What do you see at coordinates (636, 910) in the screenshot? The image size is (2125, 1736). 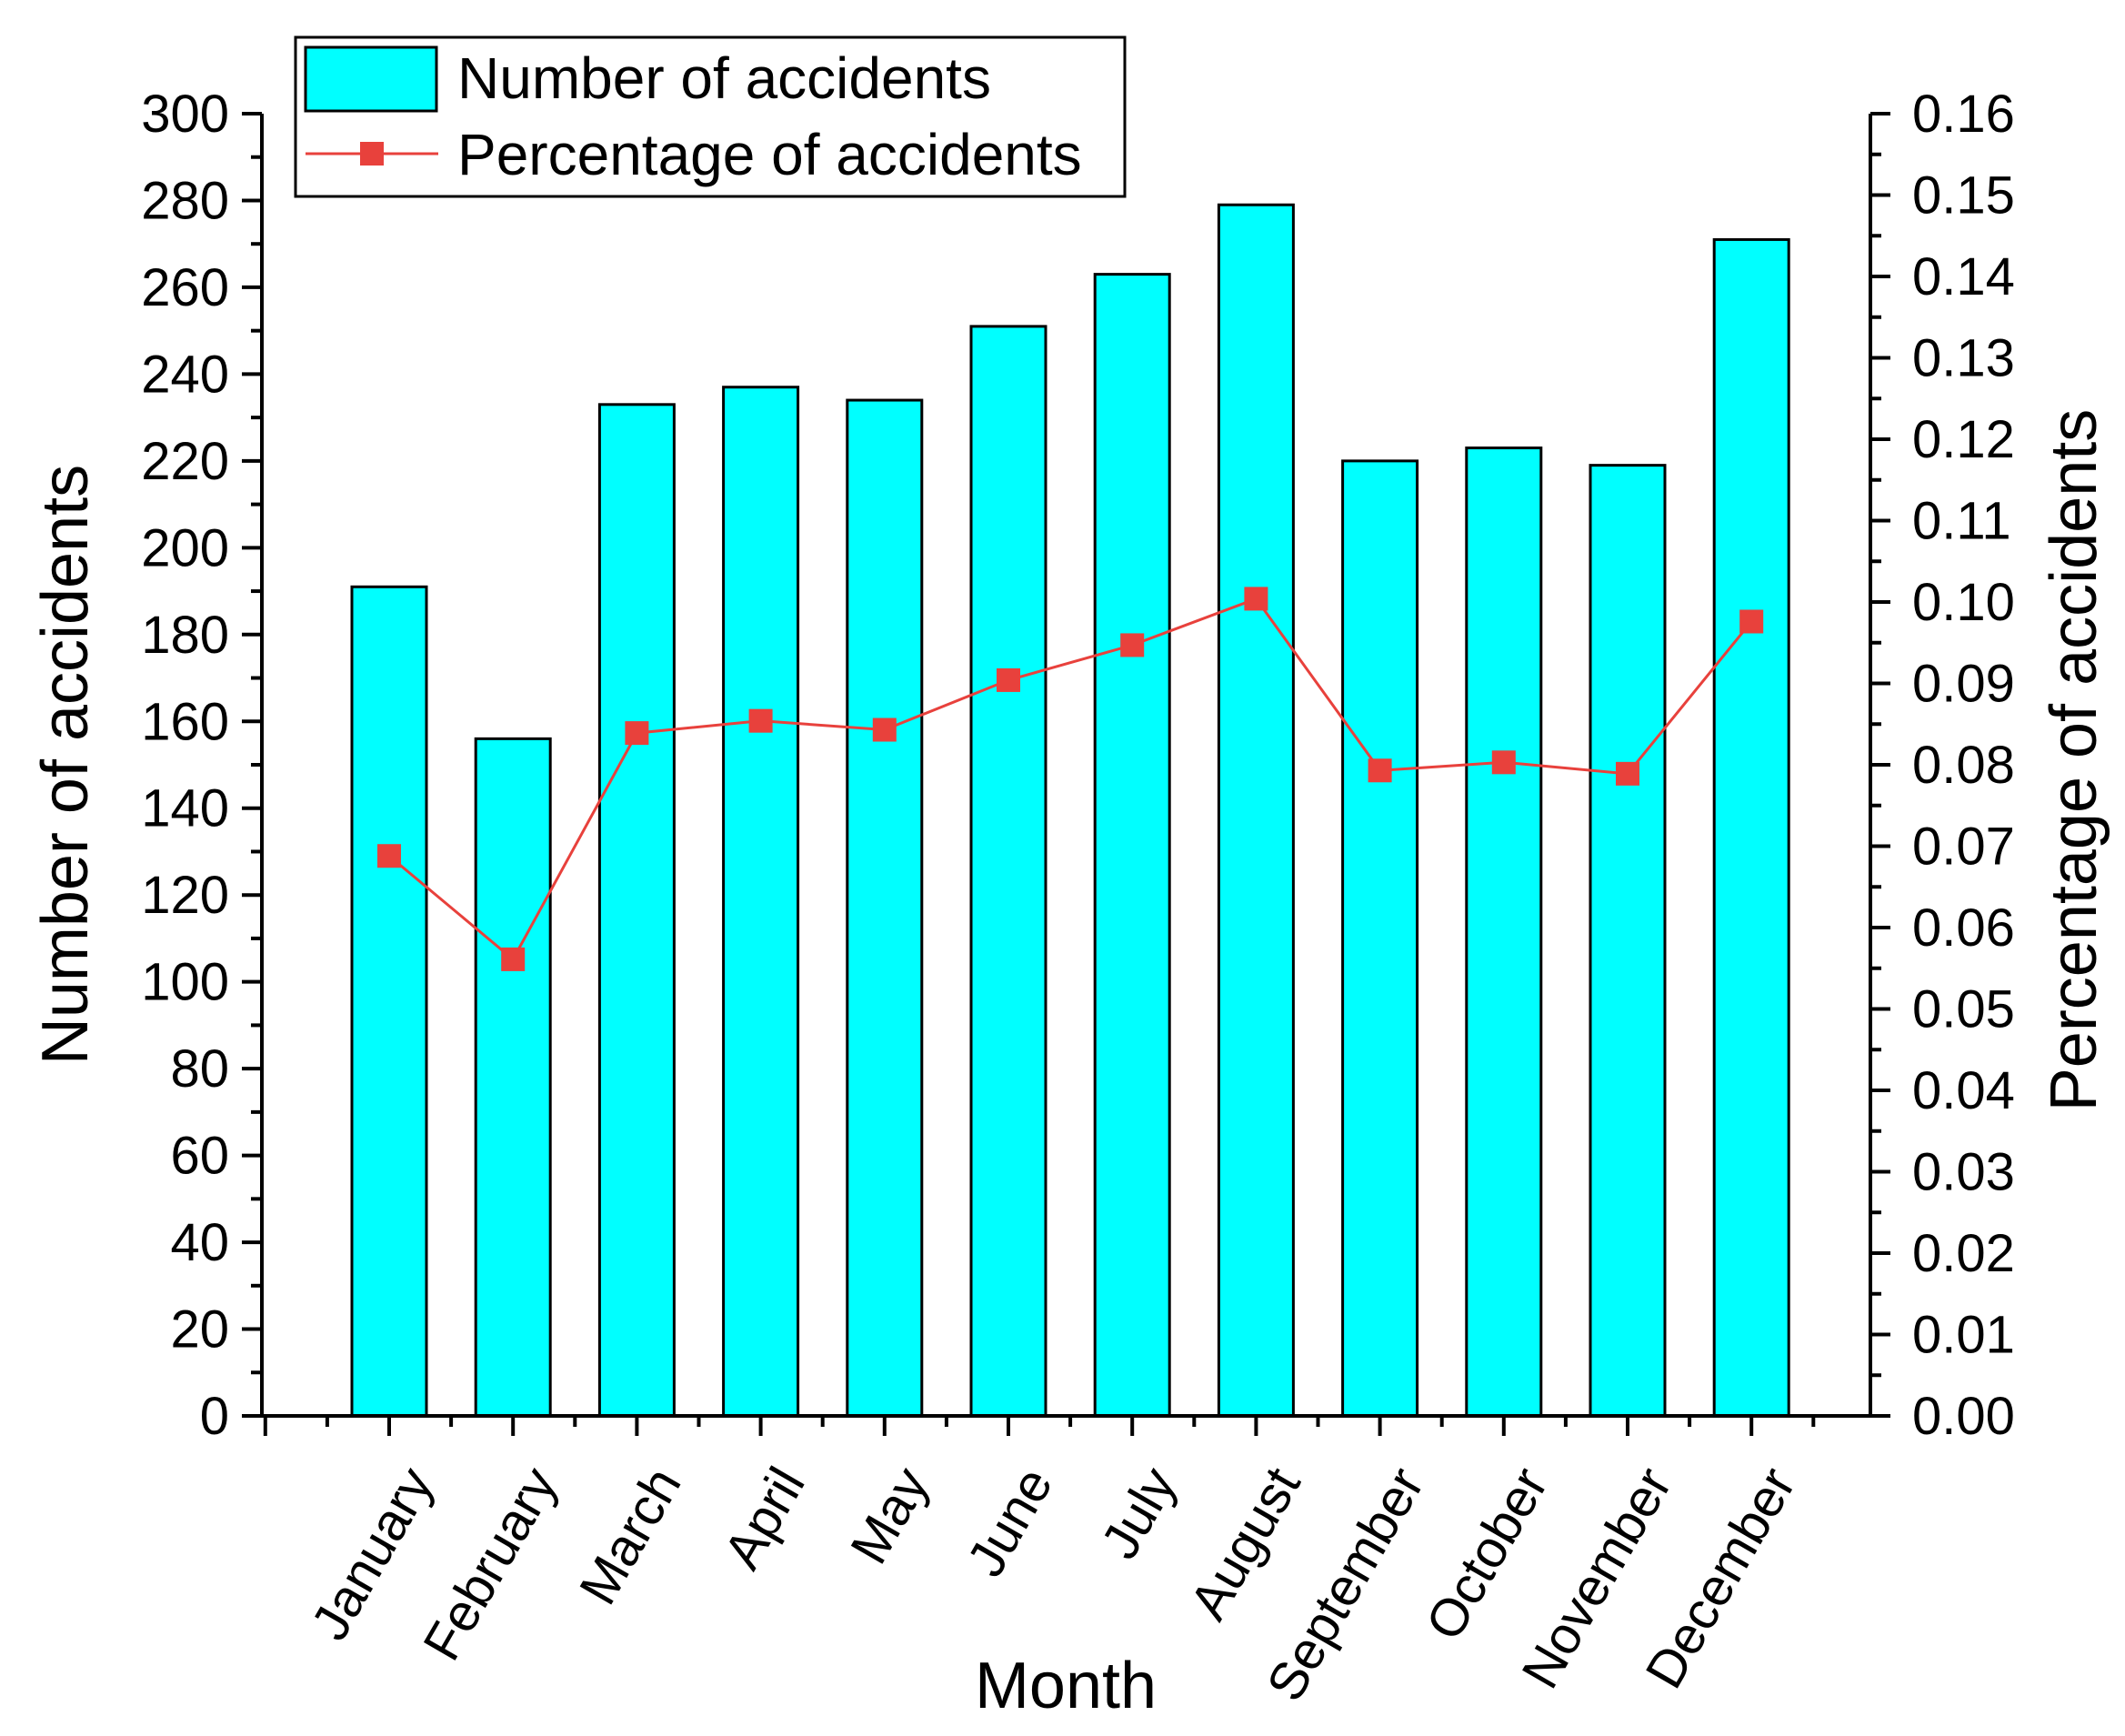 I see `bar-march` at bounding box center [636, 910].